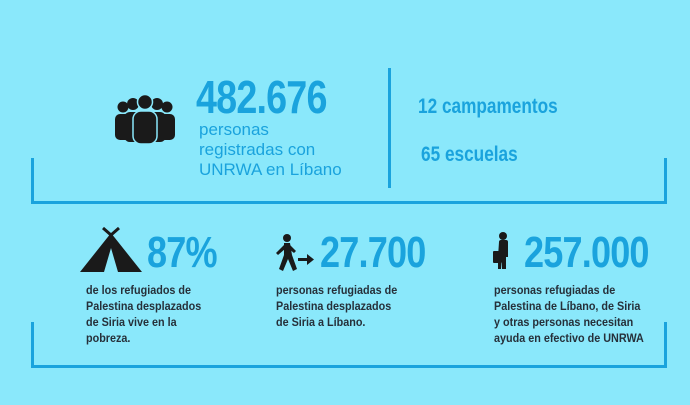 This screenshot has width=690, height=405. What do you see at coordinates (294, 253) in the screenshot?
I see `walking-person-icon` at bounding box center [294, 253].